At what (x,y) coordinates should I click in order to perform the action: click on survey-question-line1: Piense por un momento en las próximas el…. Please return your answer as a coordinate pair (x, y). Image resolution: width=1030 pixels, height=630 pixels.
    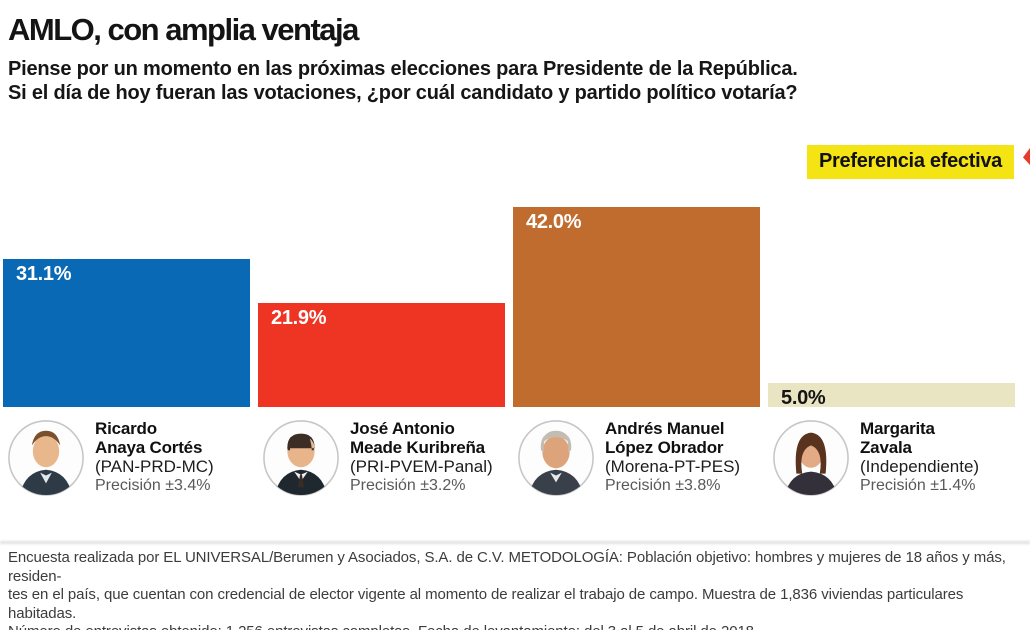
    Looking at the image, I should click on (403, 69).